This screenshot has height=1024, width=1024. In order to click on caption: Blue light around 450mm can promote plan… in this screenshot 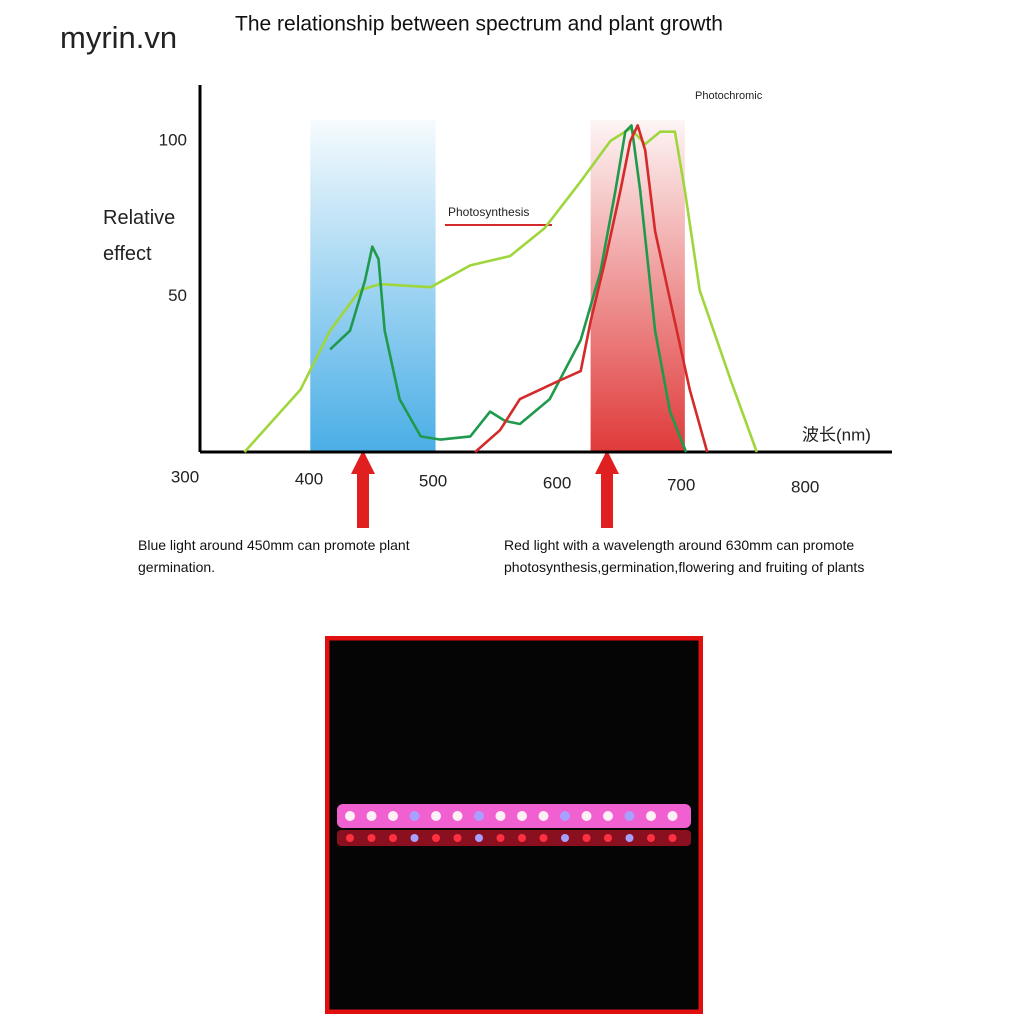, I will do `click(274, 556)`.